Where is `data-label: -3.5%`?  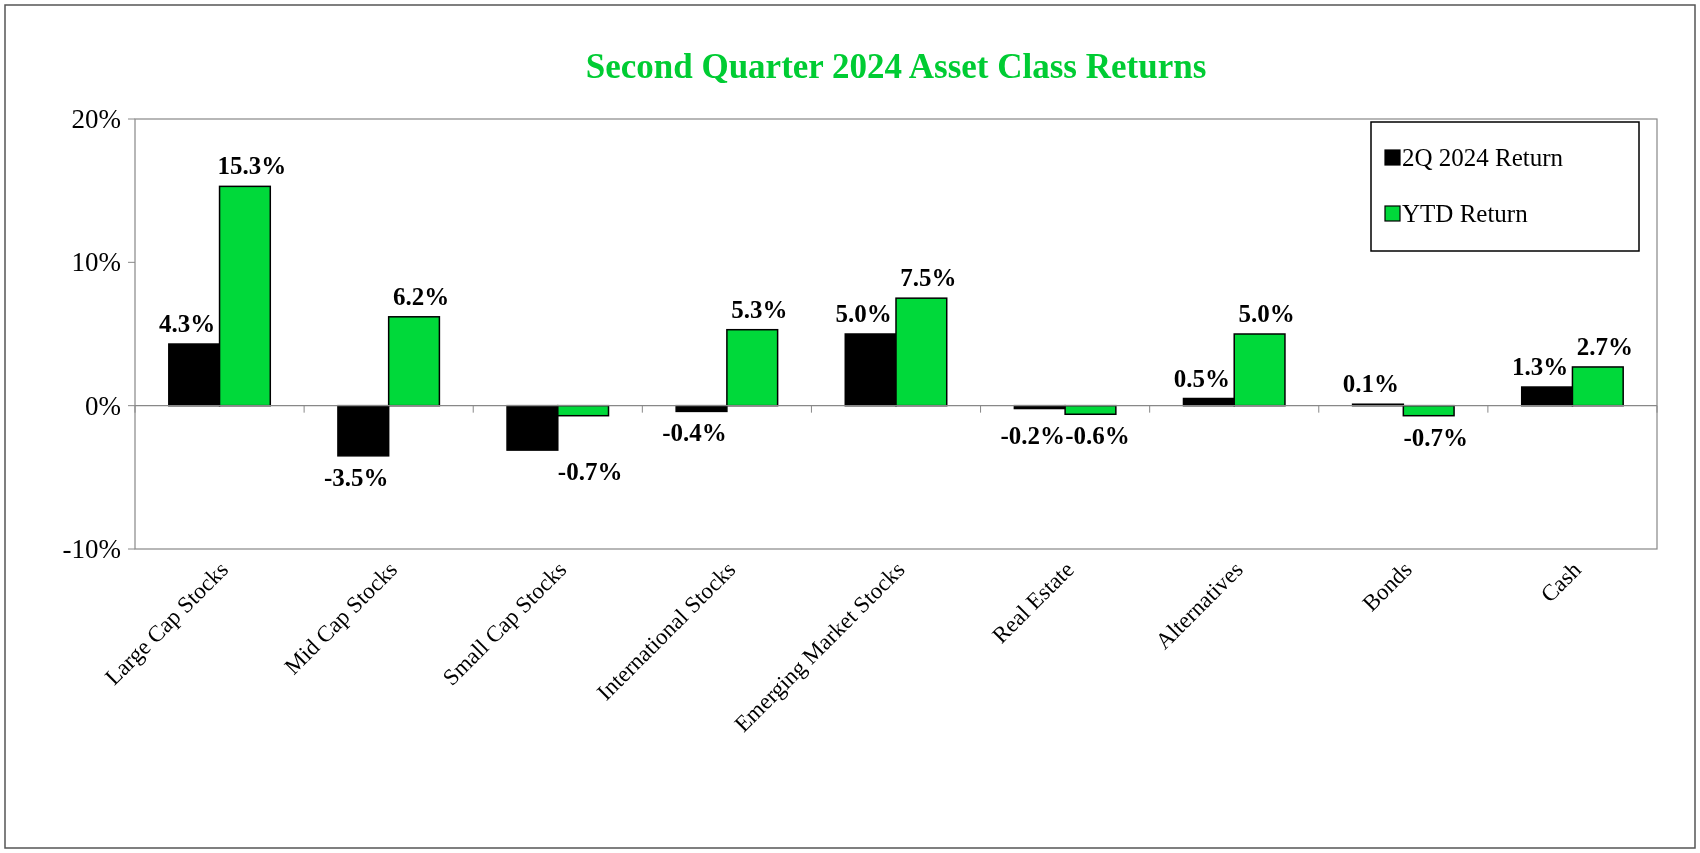 data-label: -3.5% is located at coordinates (356, 477).